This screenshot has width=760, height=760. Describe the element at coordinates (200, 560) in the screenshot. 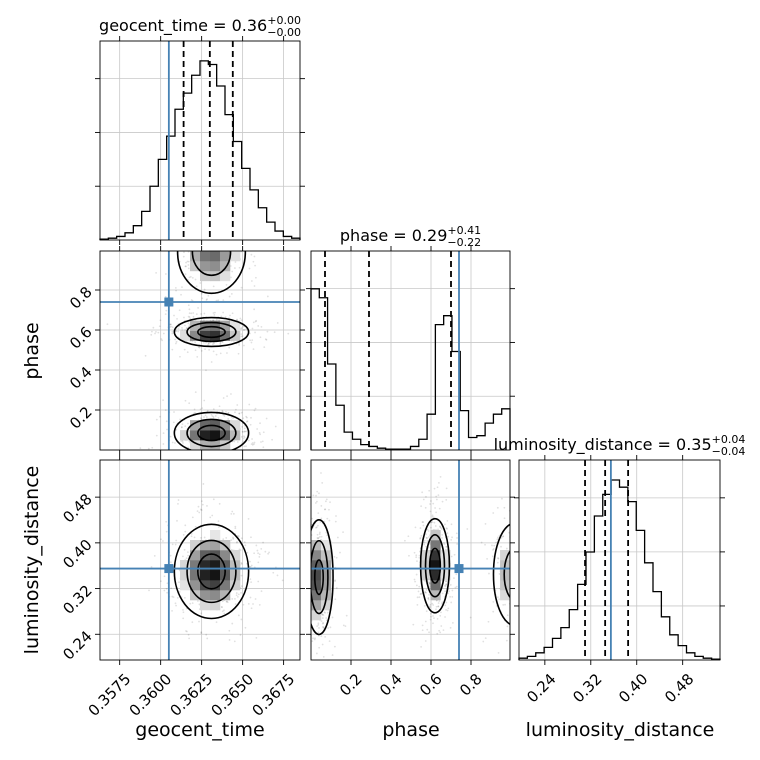

I see `panel-content` at that location.